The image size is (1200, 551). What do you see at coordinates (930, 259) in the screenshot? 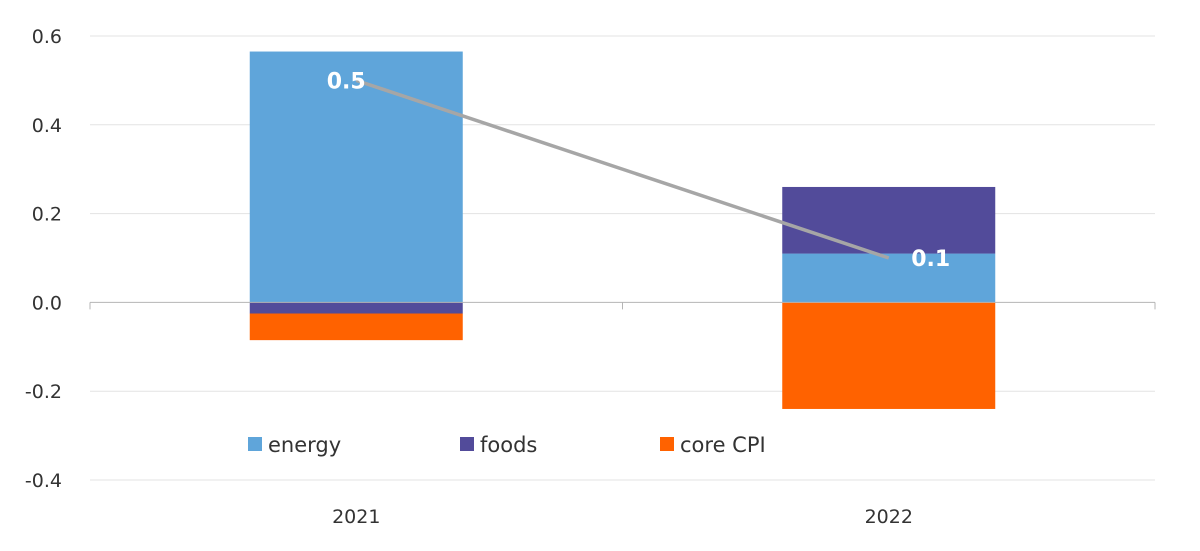
I see `data-label: 0.1` at bounding box center [930, 259].